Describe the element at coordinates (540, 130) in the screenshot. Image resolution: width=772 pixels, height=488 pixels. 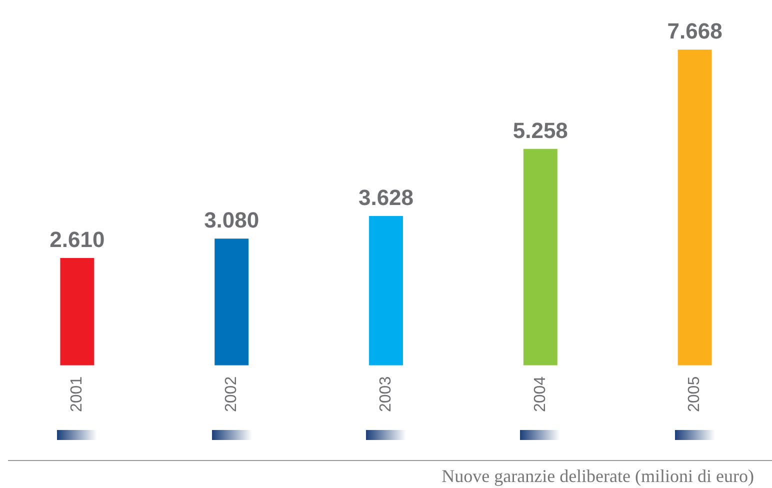
I see `data-label: 5.258` at that location.